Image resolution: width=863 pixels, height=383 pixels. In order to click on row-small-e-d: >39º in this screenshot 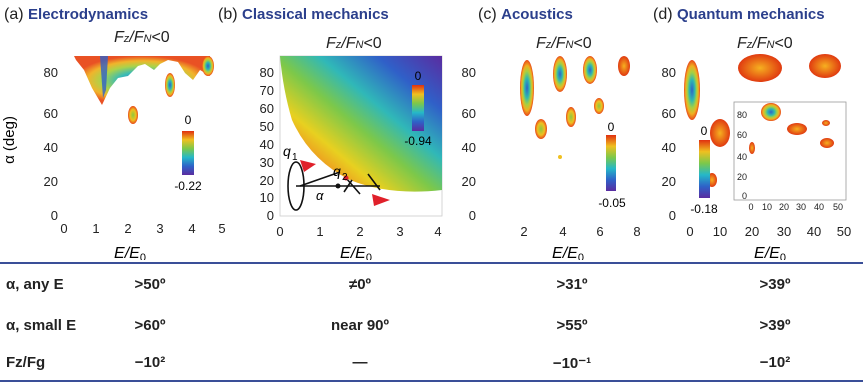, I will do `click(775, 325)`.